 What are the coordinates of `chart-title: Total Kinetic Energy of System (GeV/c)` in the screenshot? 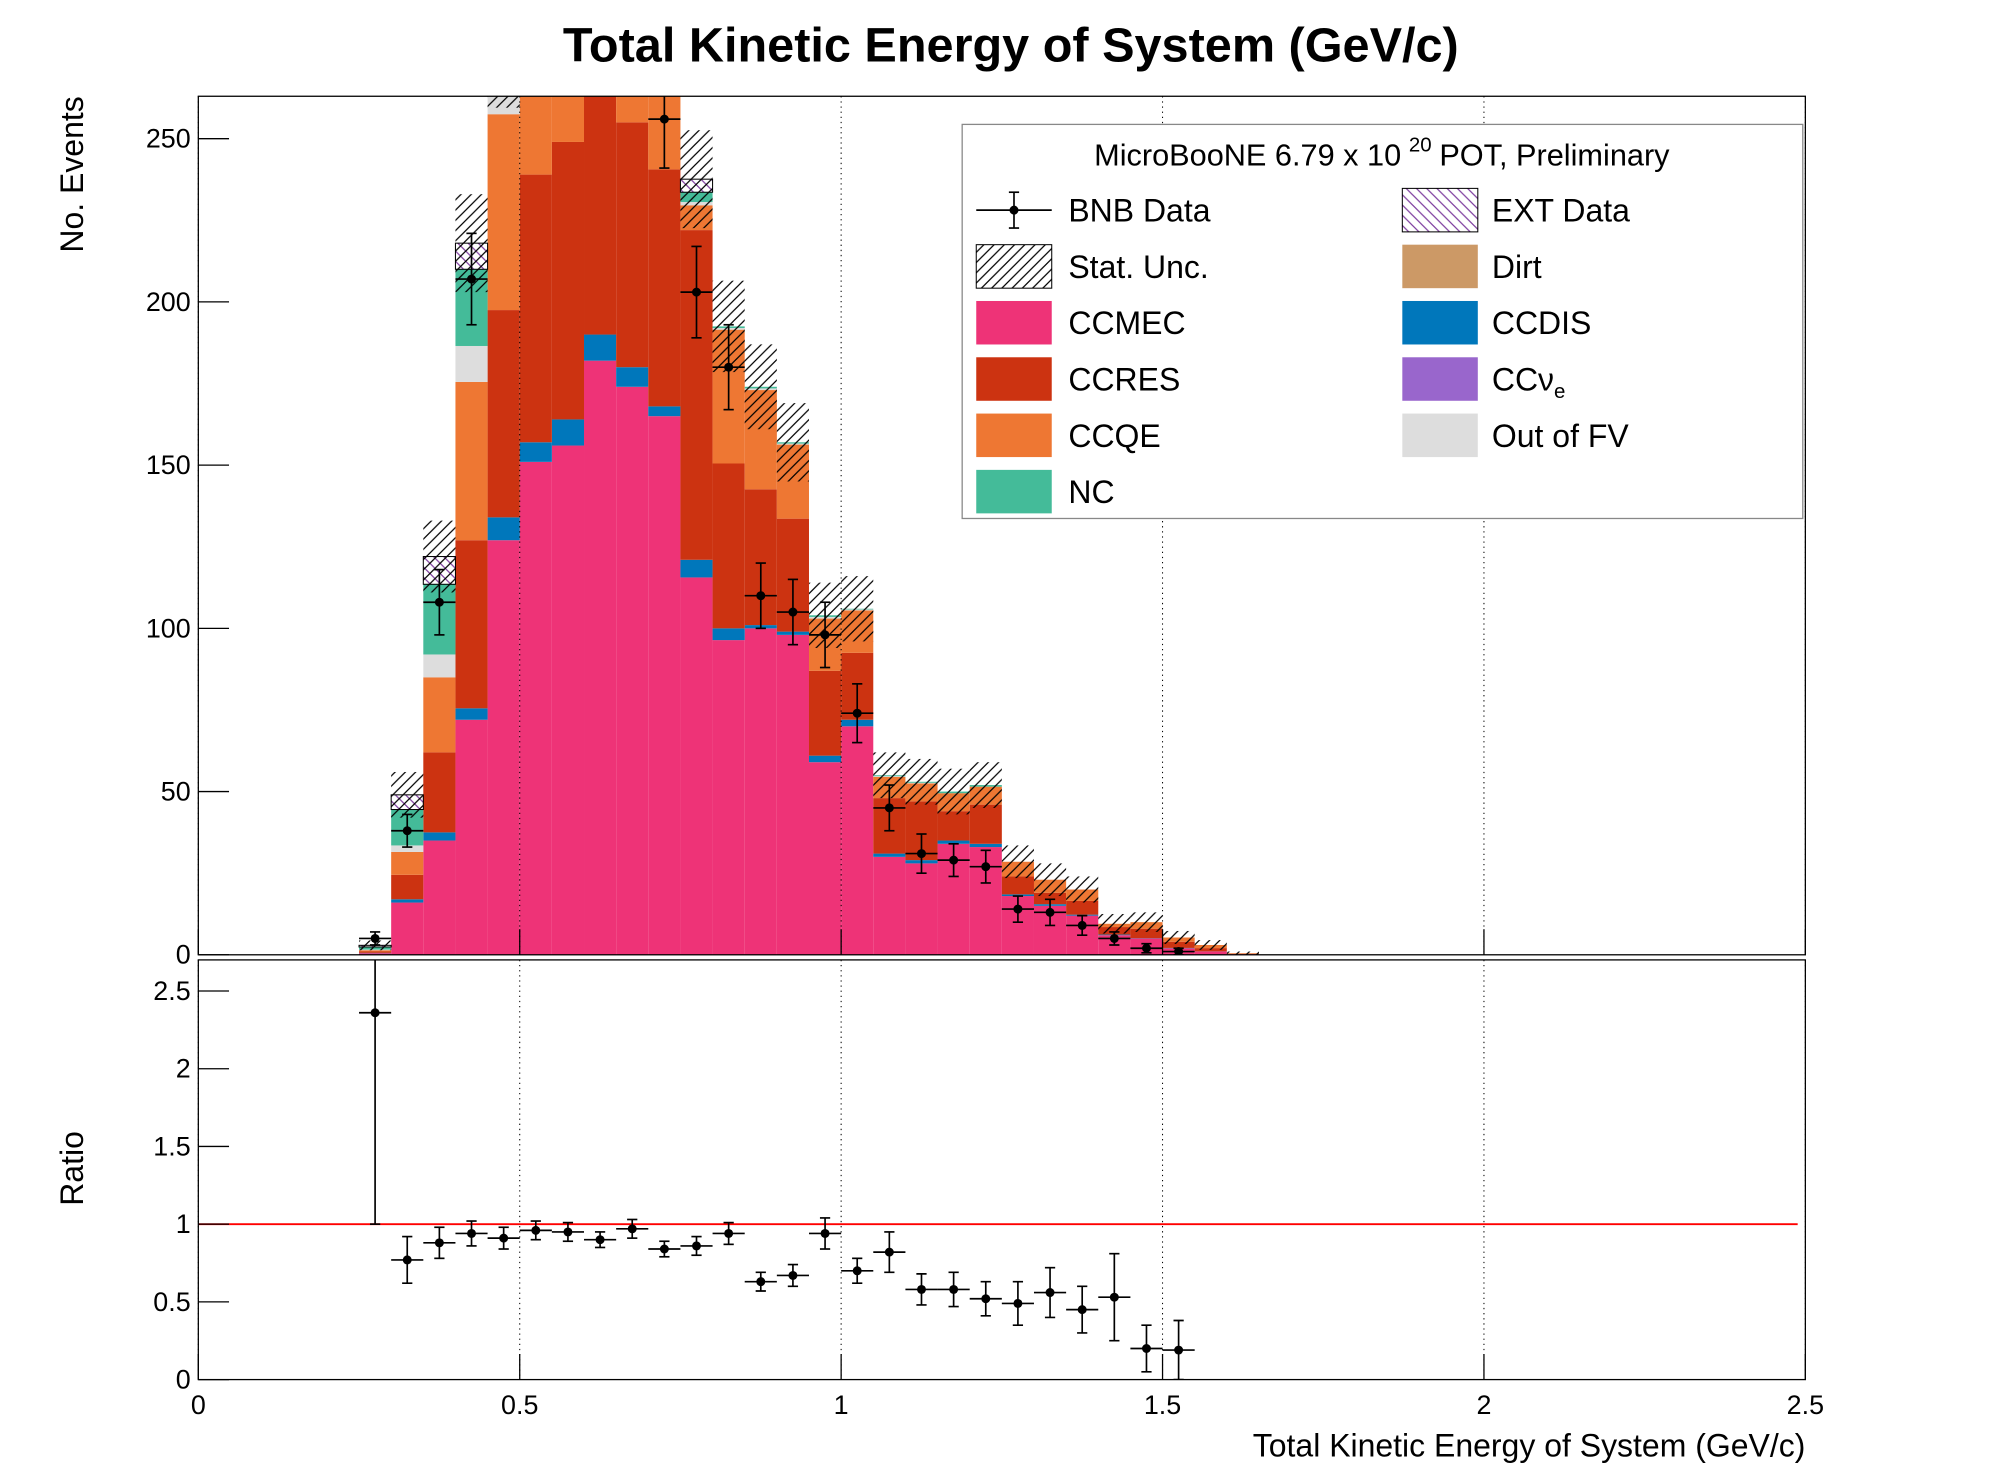 It's located at (1011, 46).